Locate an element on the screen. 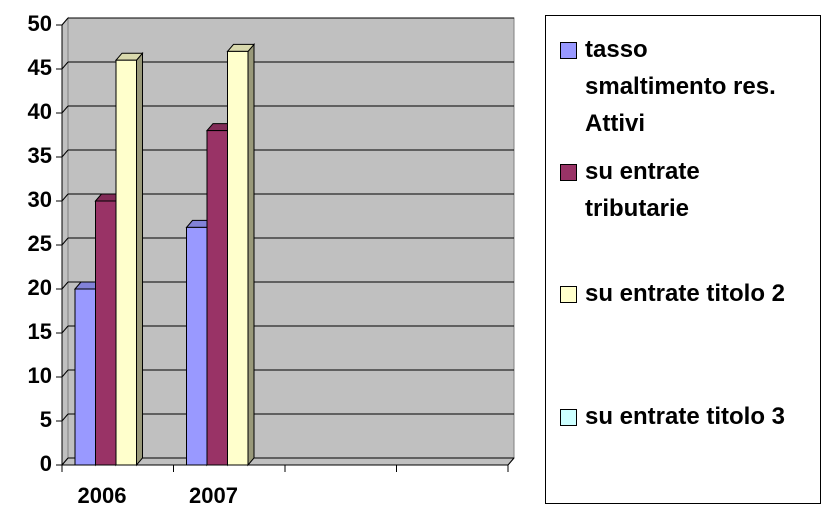  x-tick-label: 2006 is located at coordinates (102, 495).